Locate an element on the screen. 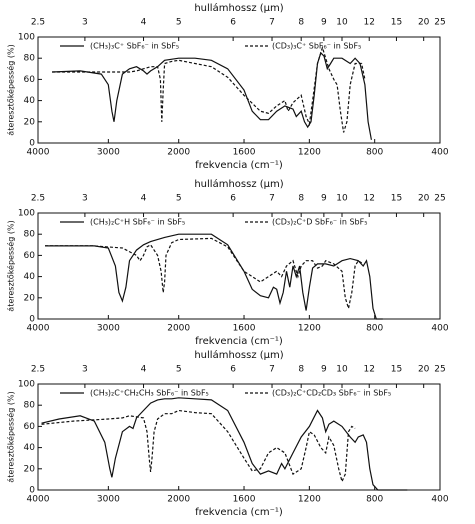 The height and width of the screenshot is (524, 475). legend-label: (CD₃)₂C⁺D SbF₆⁻ in SbF₅ is located at coordinates (319, 222).